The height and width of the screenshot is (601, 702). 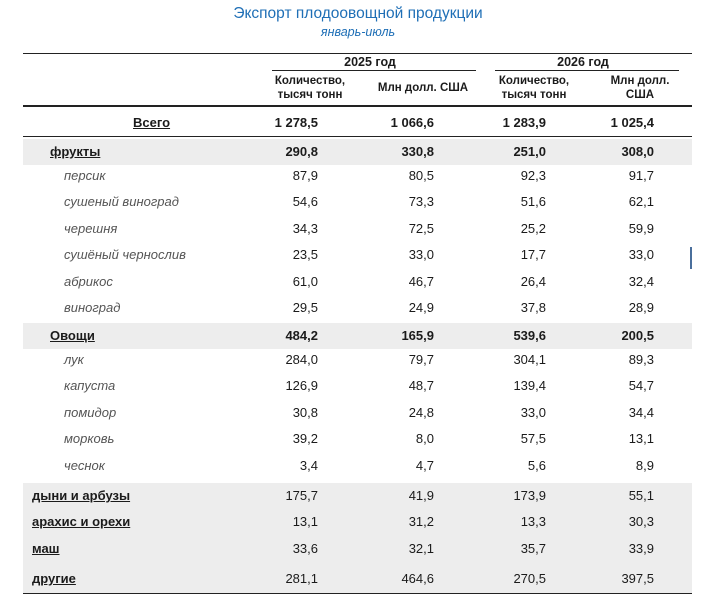 I want to click on qty-2025-cell: 284,0, so click(x=301, y=359).